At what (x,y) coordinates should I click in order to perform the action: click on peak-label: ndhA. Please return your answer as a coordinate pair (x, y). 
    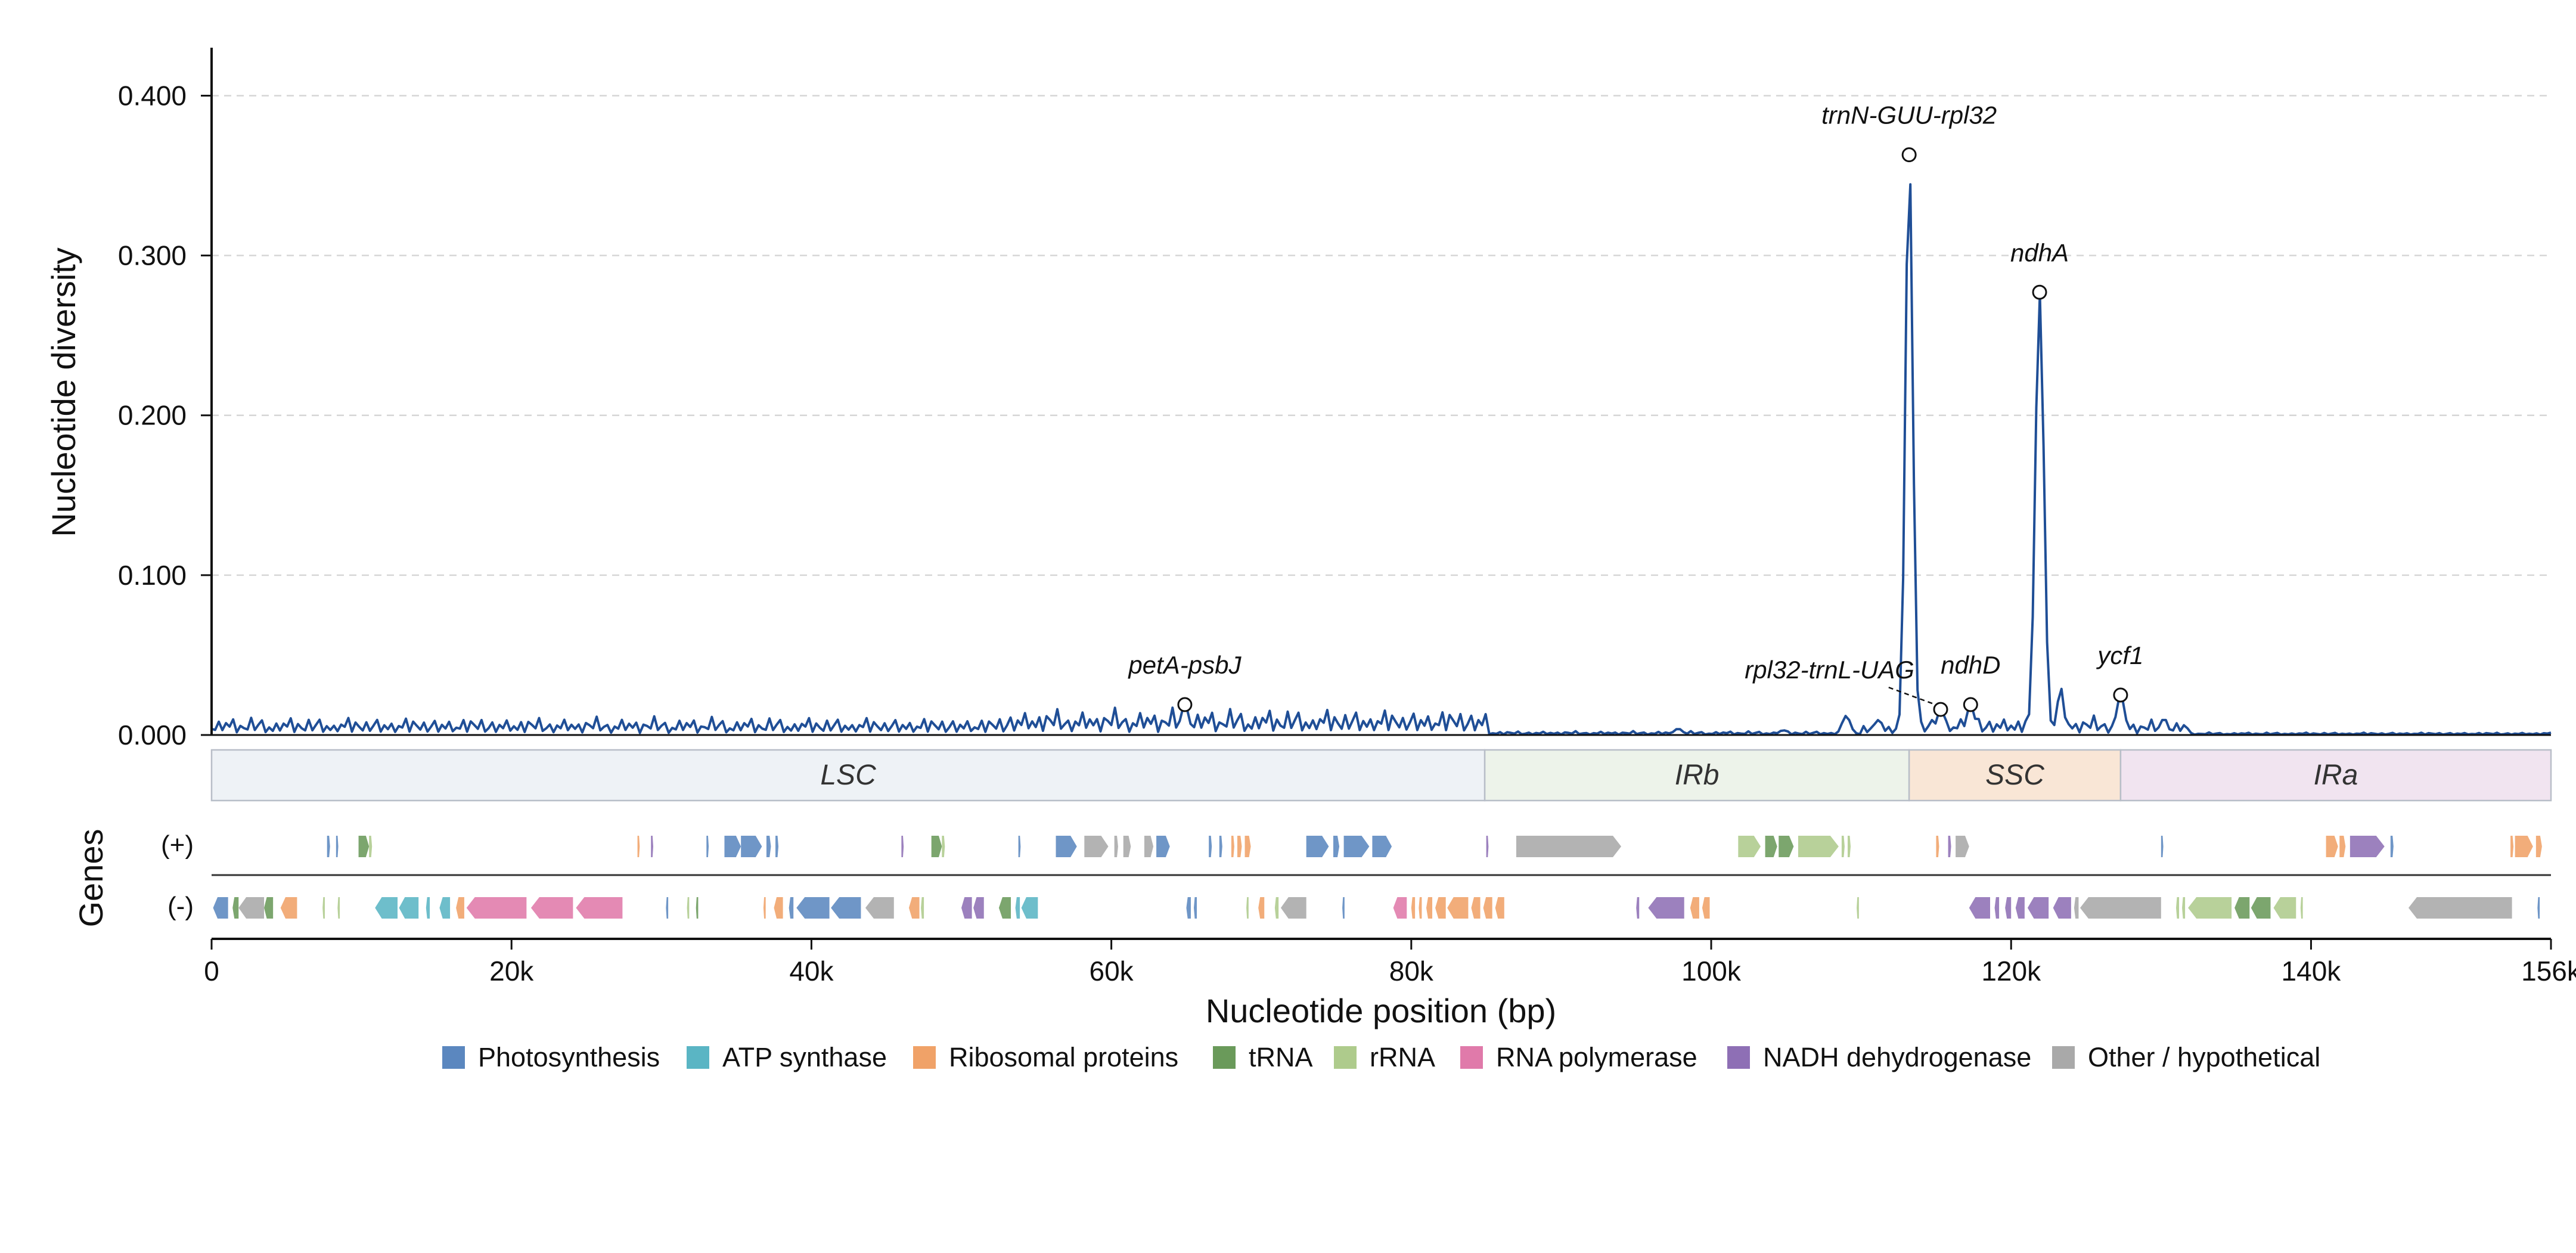
    Looking at the image, I should click on (2040, 252).